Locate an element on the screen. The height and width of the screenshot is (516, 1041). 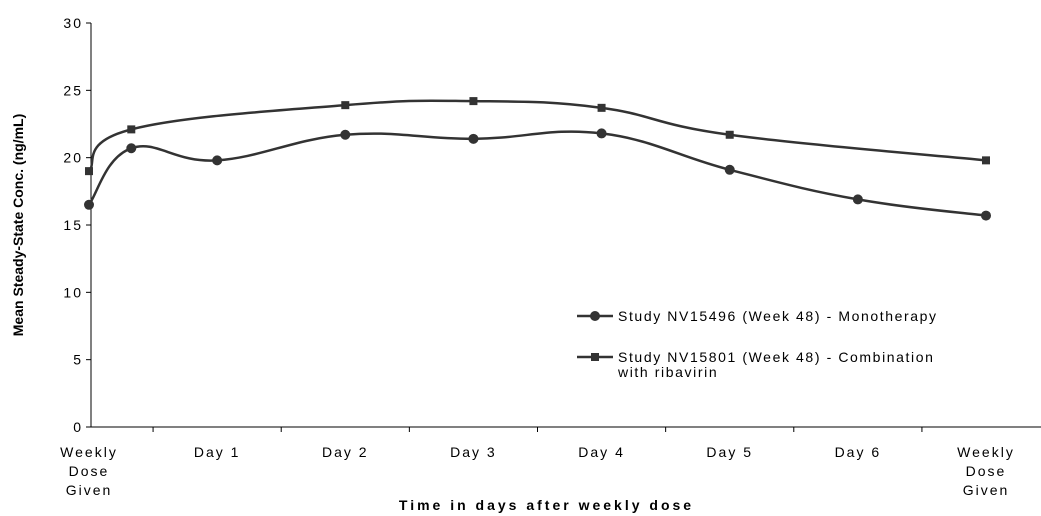
legend-label: Study NV15496 (Week 48) - Monotherapy is located at coordinates (778, 316).